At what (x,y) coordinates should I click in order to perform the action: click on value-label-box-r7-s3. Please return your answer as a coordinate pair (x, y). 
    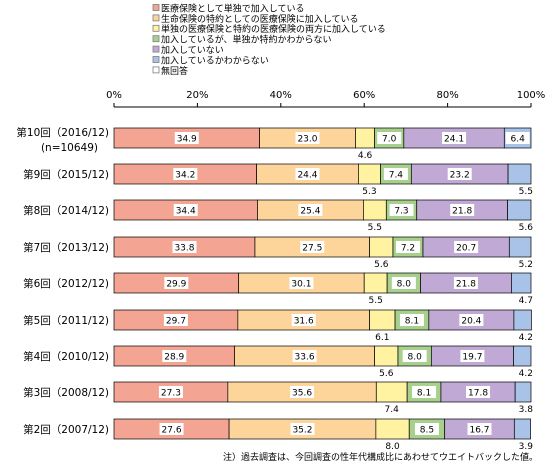
    Looking at the image, I should click on (424, 392).